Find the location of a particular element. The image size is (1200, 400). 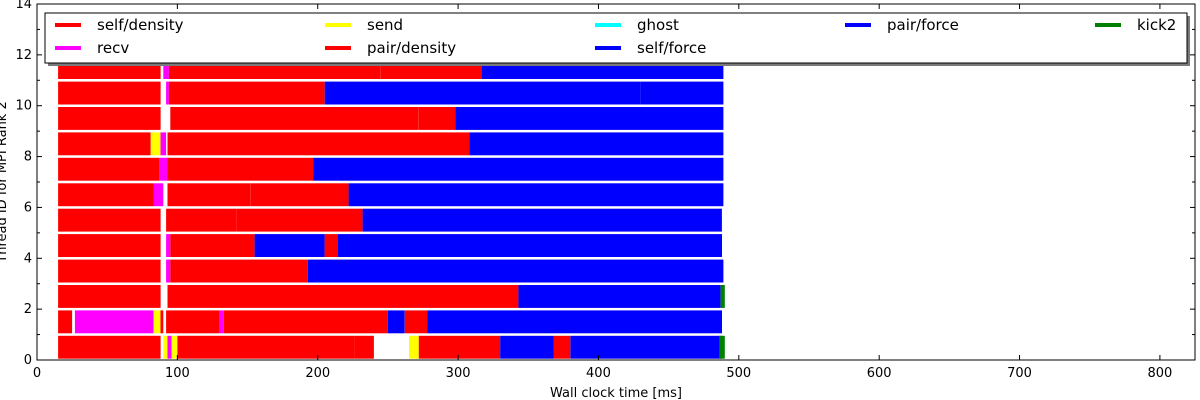

legend-label: self/density is located at coordinates (140, 25).